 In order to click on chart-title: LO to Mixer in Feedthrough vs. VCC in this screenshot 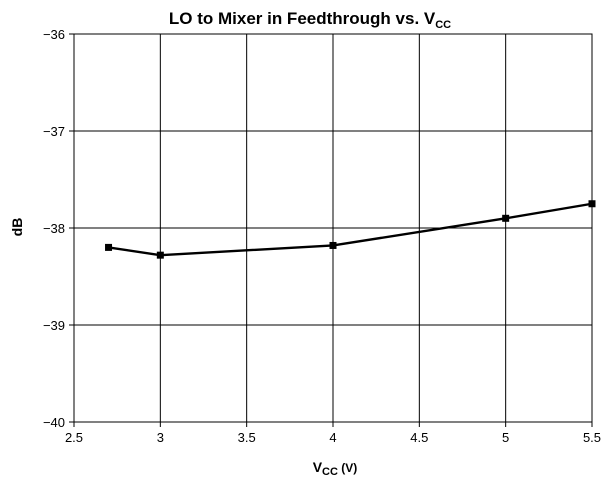, I will do `click(310, 20)`.